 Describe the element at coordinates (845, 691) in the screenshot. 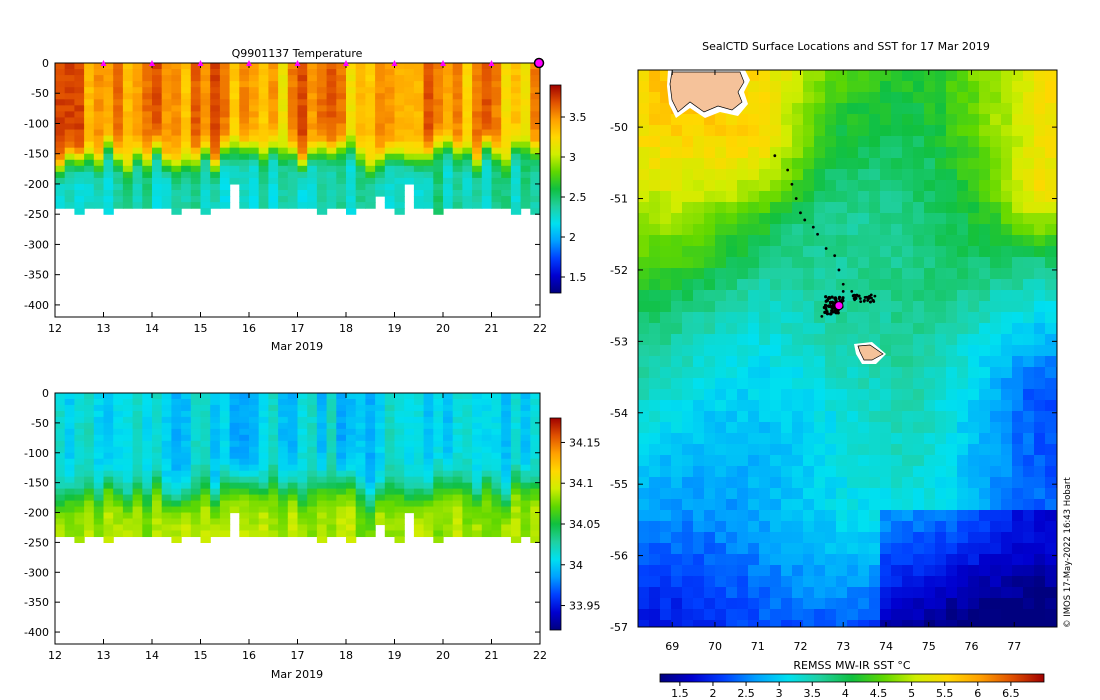

I see `sst-colorbar-ticks: 1.5 2 2.5 3 3.5 4 4.5 5 5.5 6 6.5` at that location.